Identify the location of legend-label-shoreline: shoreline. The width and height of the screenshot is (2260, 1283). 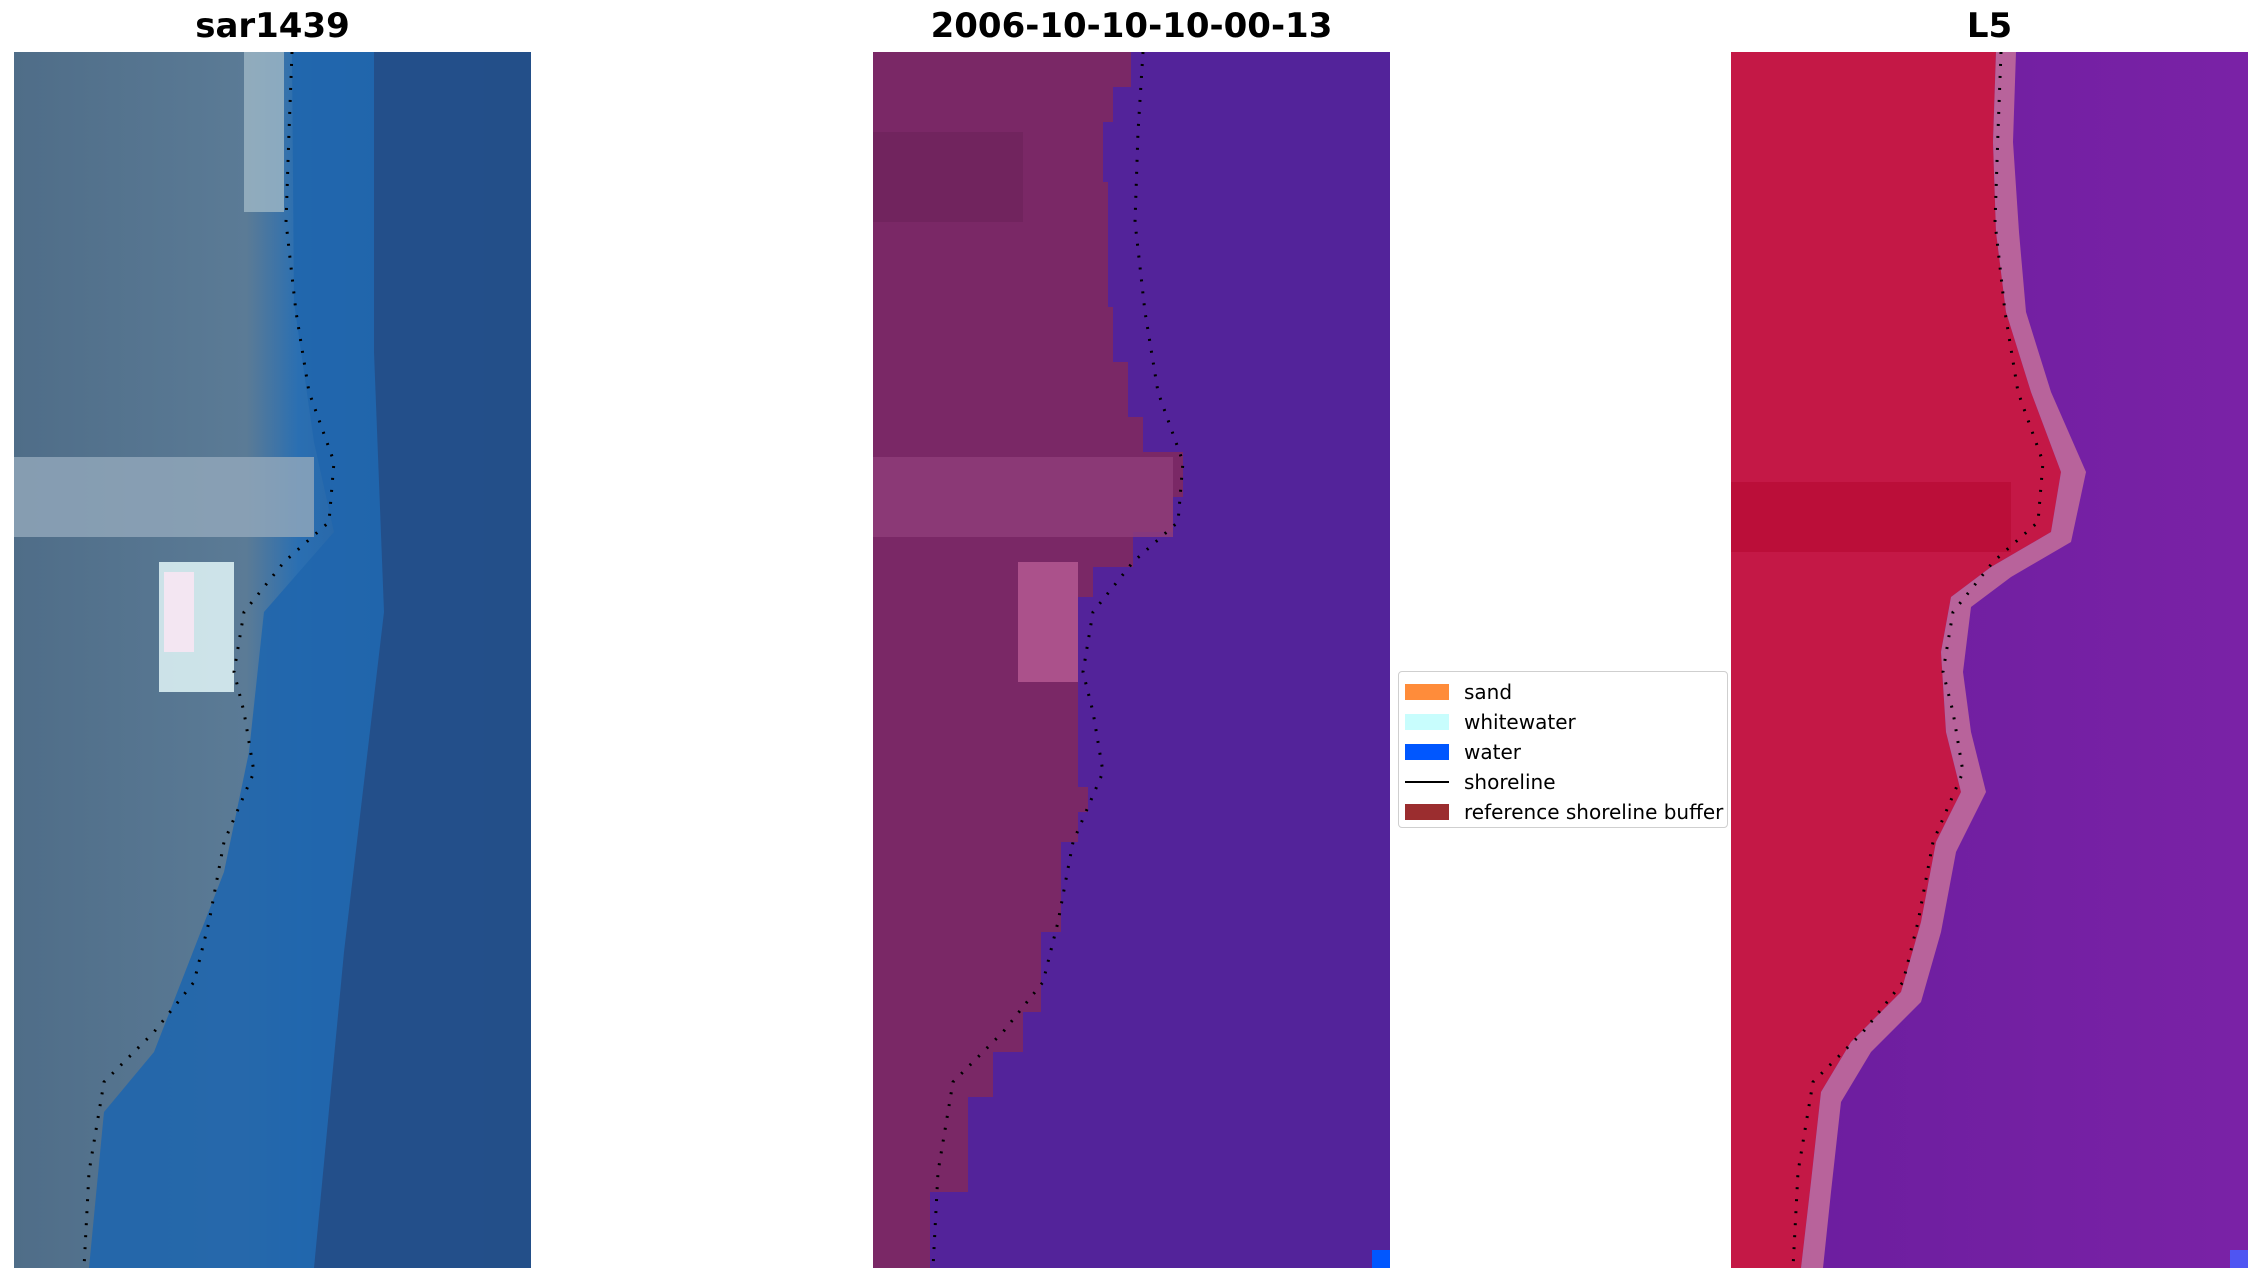
(1510, 782).